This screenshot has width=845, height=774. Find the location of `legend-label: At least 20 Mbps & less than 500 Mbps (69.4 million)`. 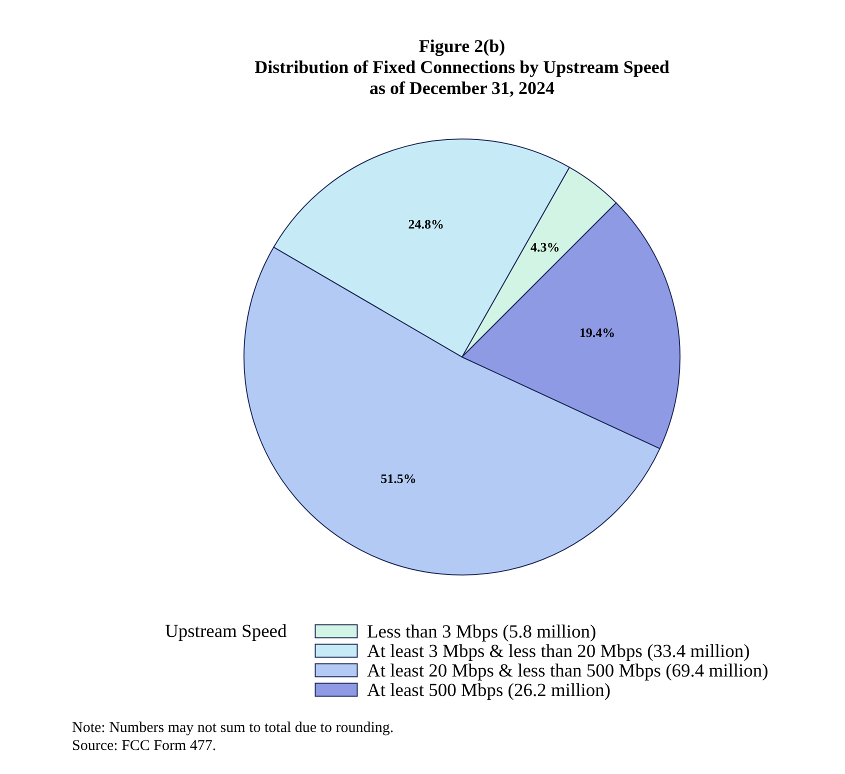

legend-label: At least 20 Mbps & less than 500 Mbps (69.4 million) is located at coordinates (567, 671).